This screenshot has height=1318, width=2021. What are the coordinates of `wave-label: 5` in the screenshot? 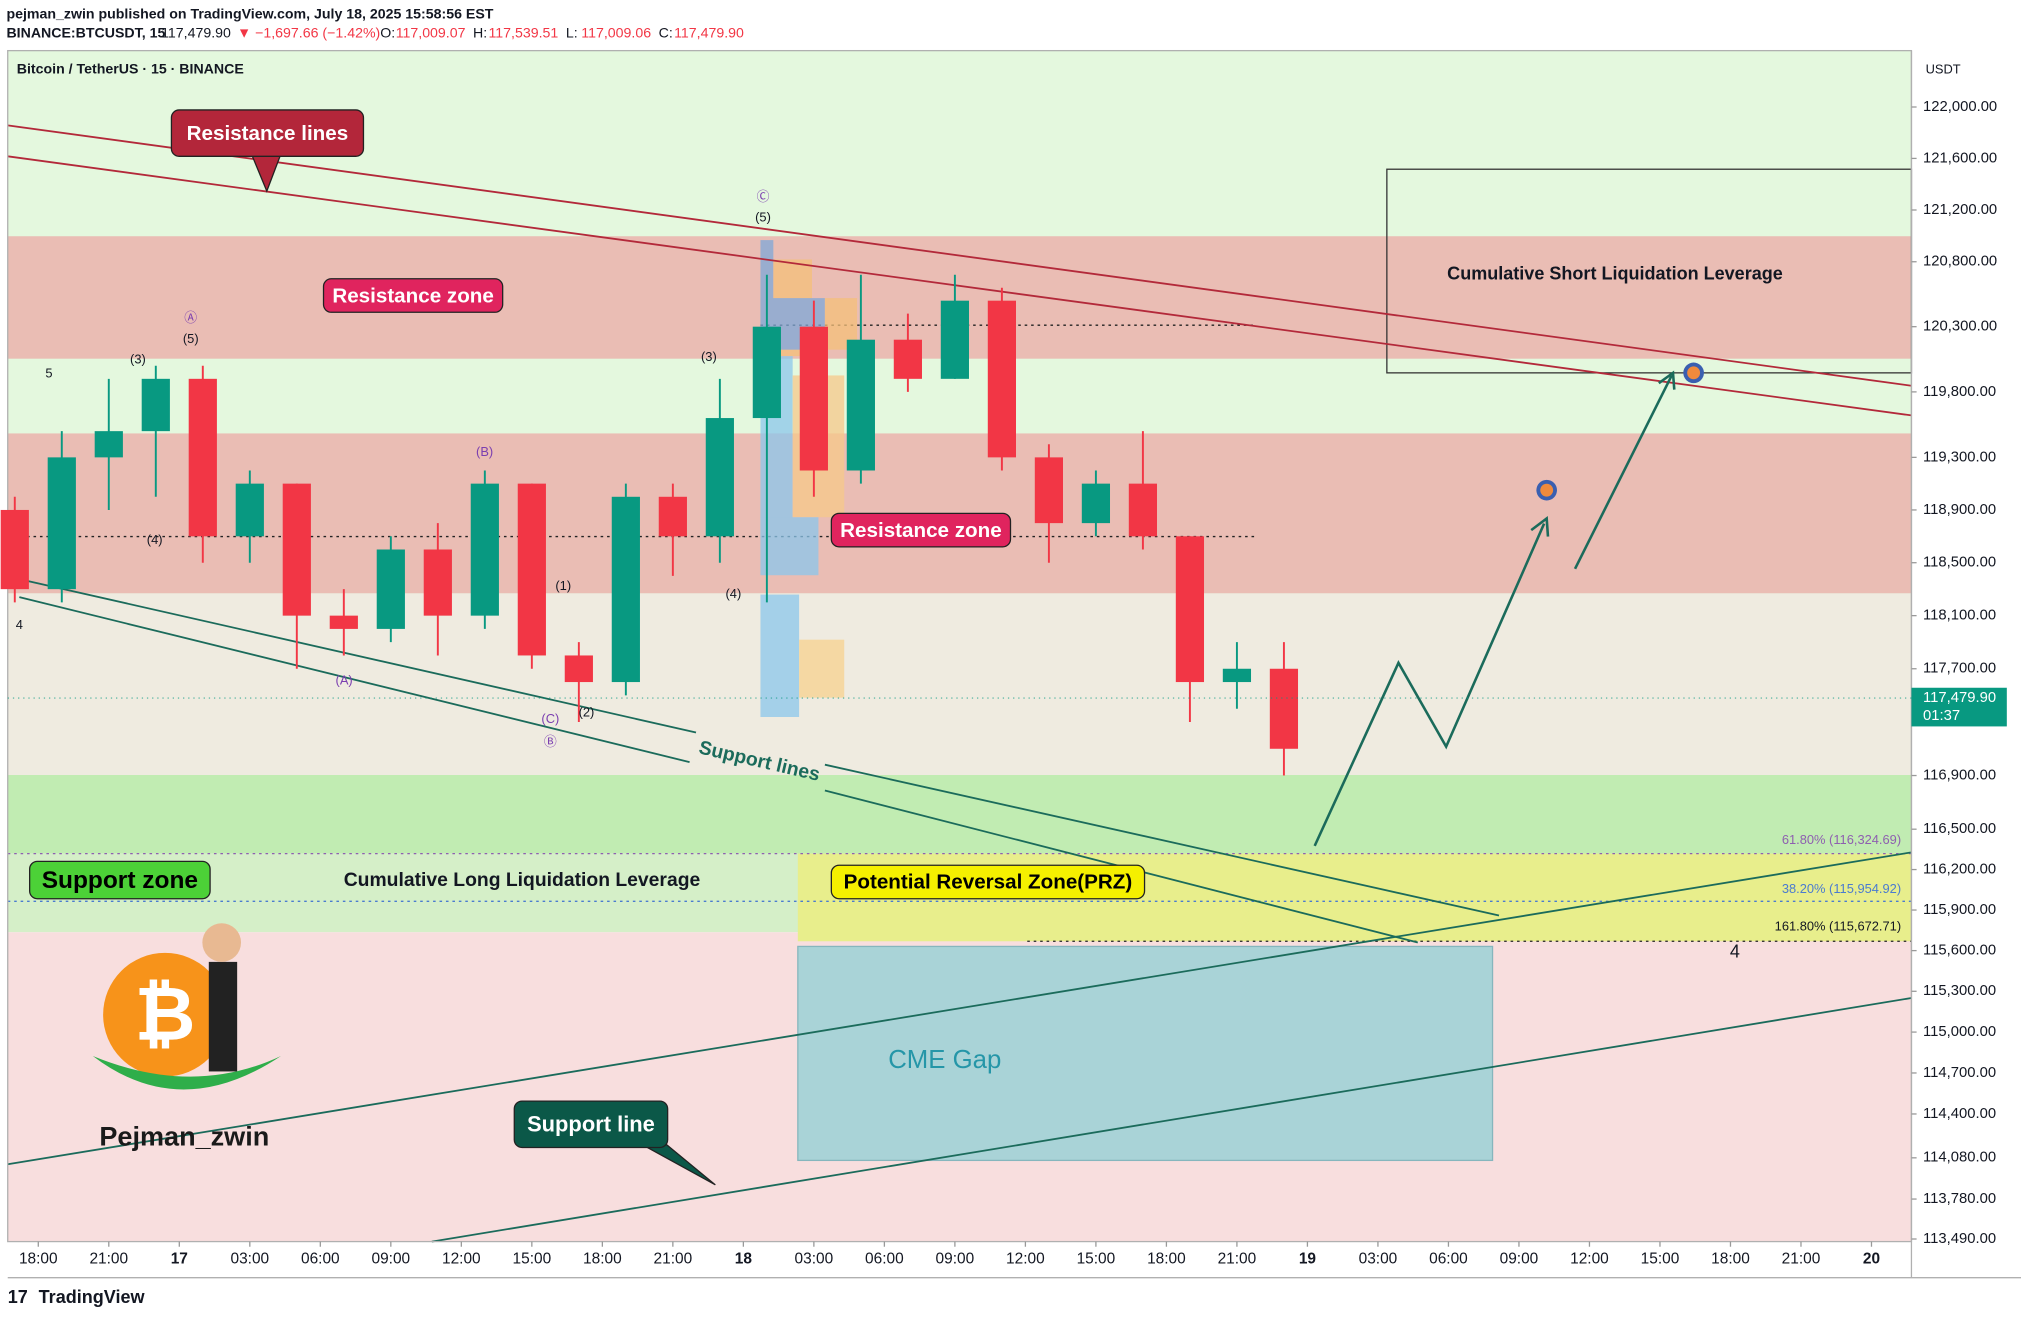 It's located at (48, 373).